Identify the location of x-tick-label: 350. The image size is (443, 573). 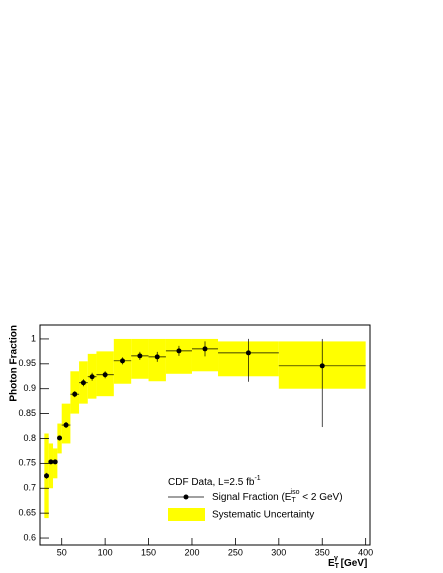
(322, 552).